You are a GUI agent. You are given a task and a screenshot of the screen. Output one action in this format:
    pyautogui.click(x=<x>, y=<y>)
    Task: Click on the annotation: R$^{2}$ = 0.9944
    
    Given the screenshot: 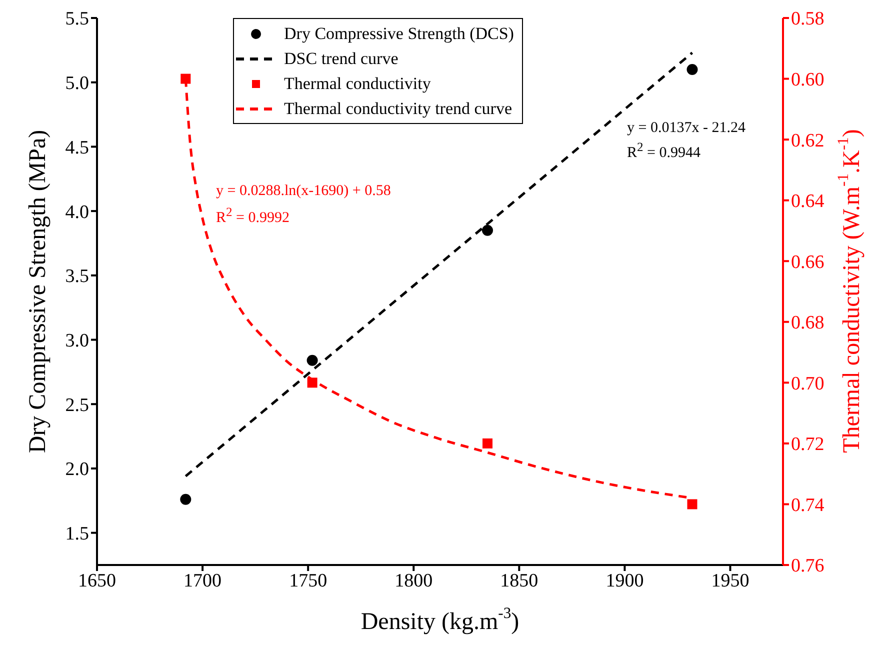 What is the action you would take?
    pyautogui.click(x=663, y=151)
    